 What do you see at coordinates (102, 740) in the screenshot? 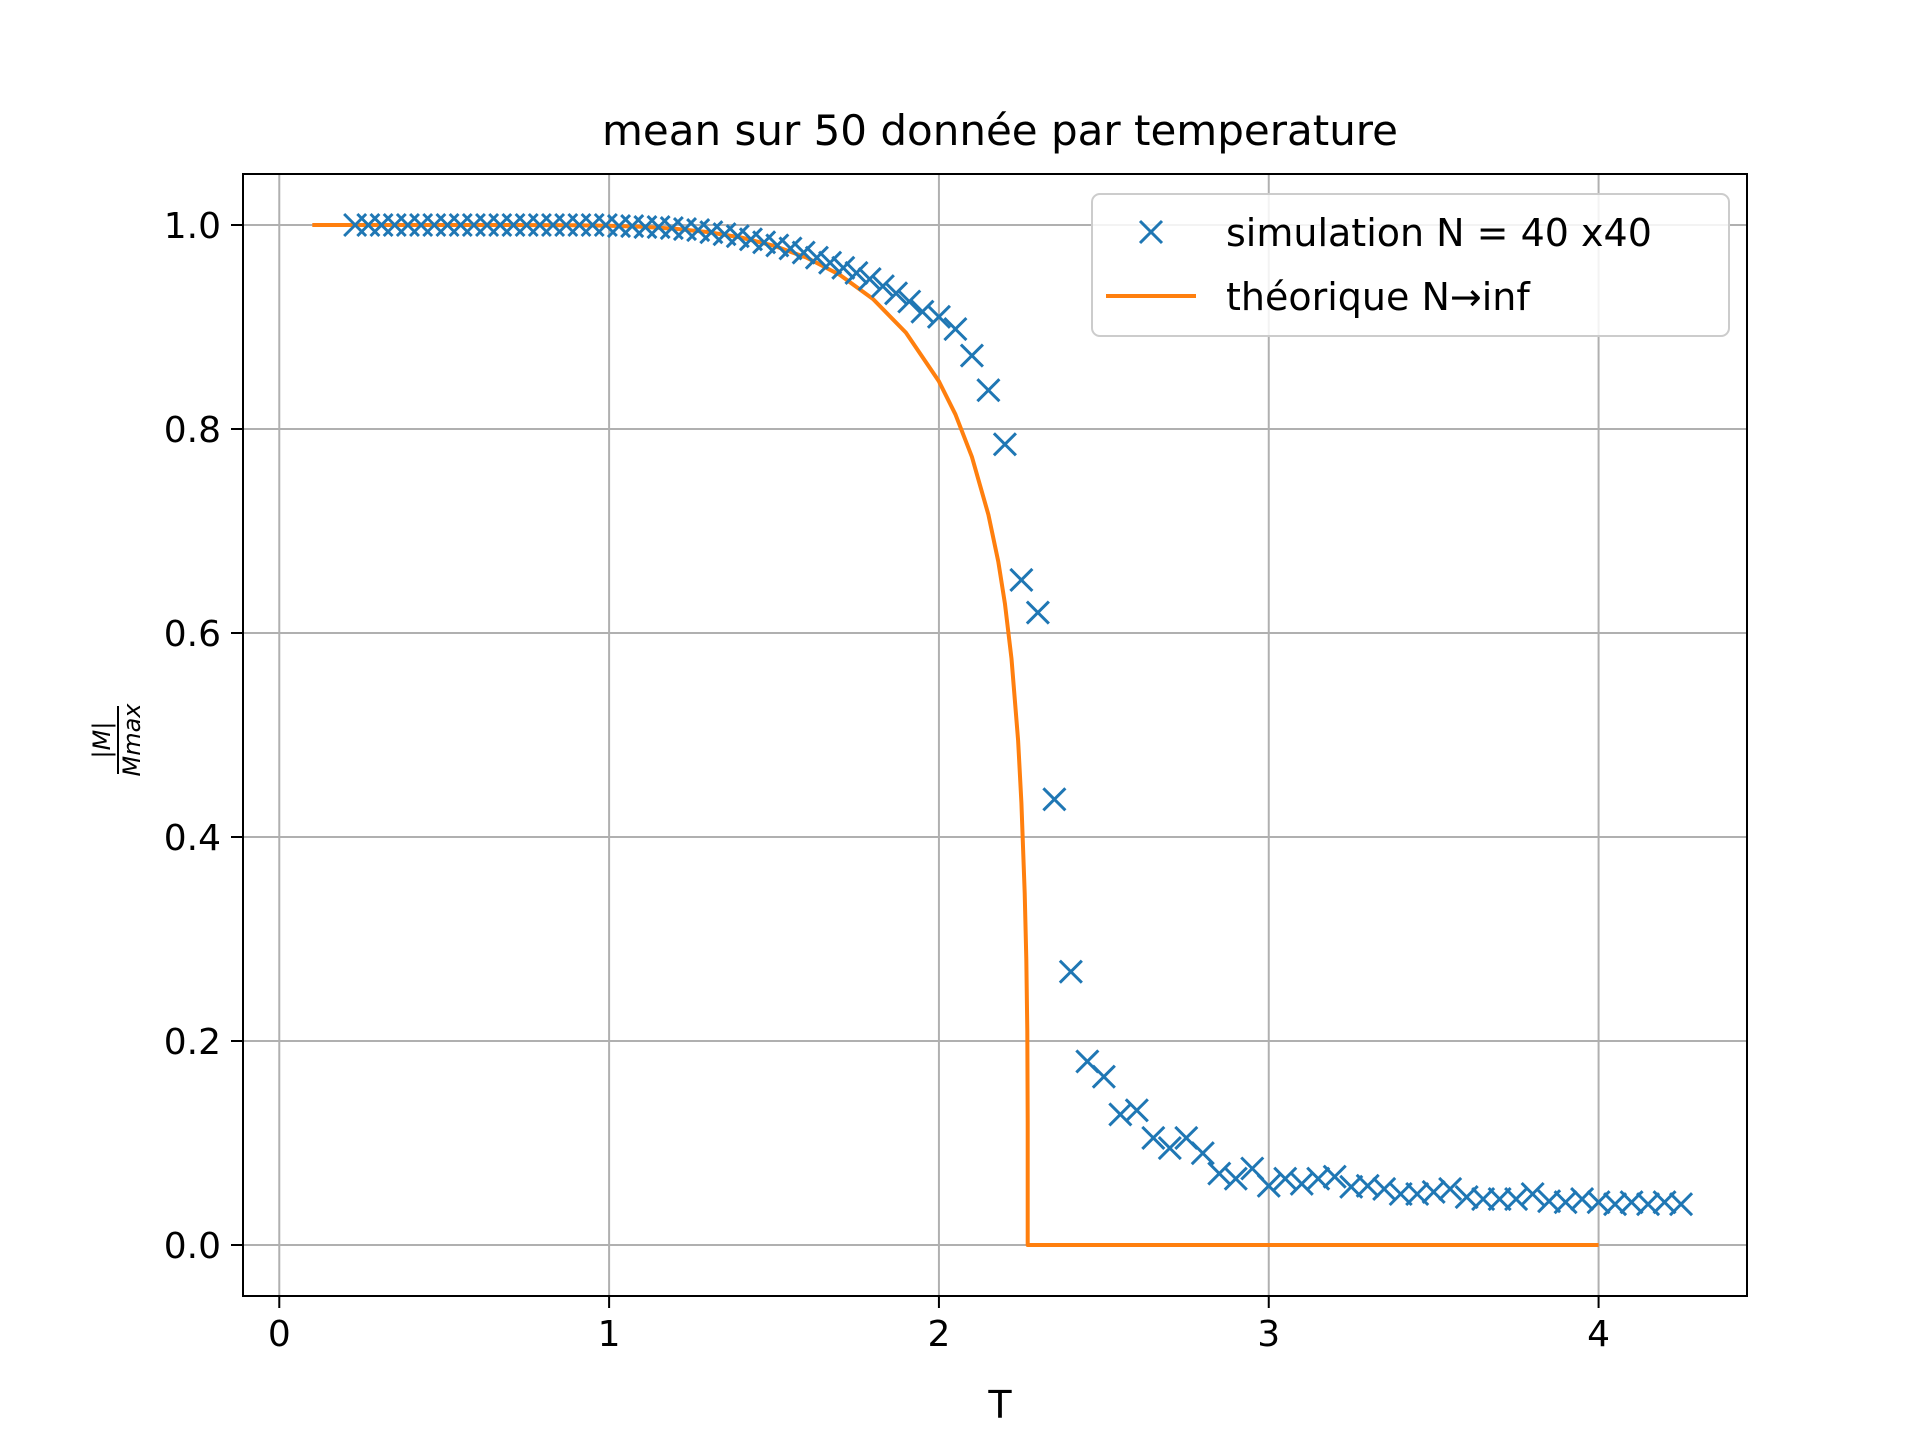
I see `y-axis-label-numerator: |M|` at bounding box center [102, 740].